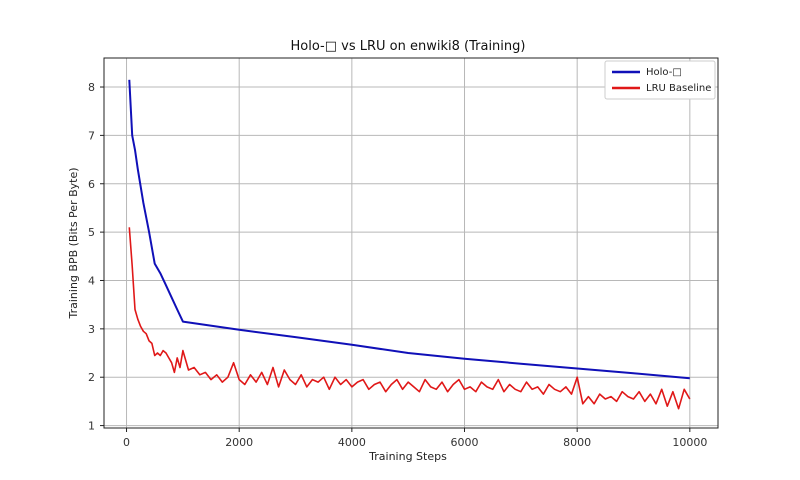 The height and width of the screenshot is (480, 800). Describe the element at coordinates (352, 442) in the screenshot. I see `x-tick-label: 4000` at that location.